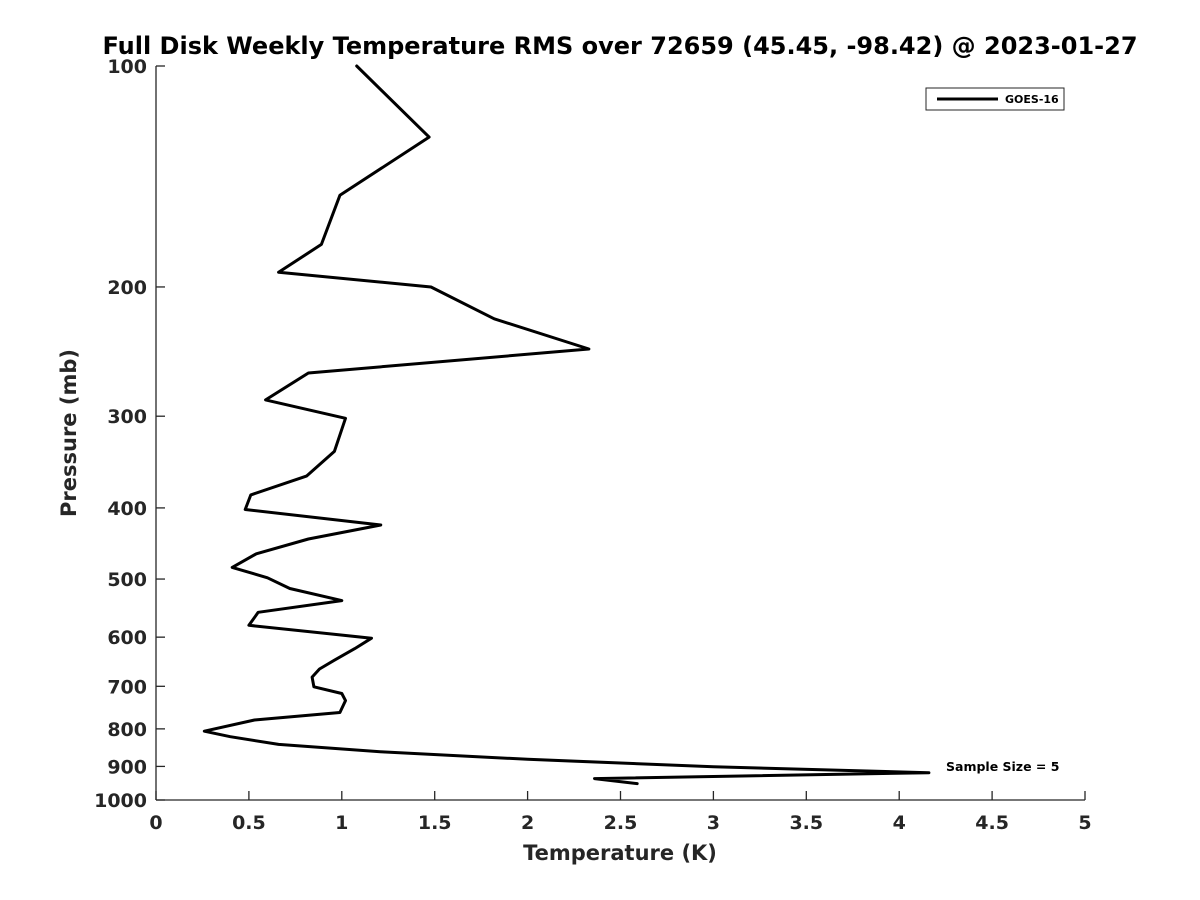 Image resolution: width=1200 pixels, height=900 pixels. Describe the element at coordinates (249, 823) in the screenshot. I see `x-tick-label: 0.5` at that location.